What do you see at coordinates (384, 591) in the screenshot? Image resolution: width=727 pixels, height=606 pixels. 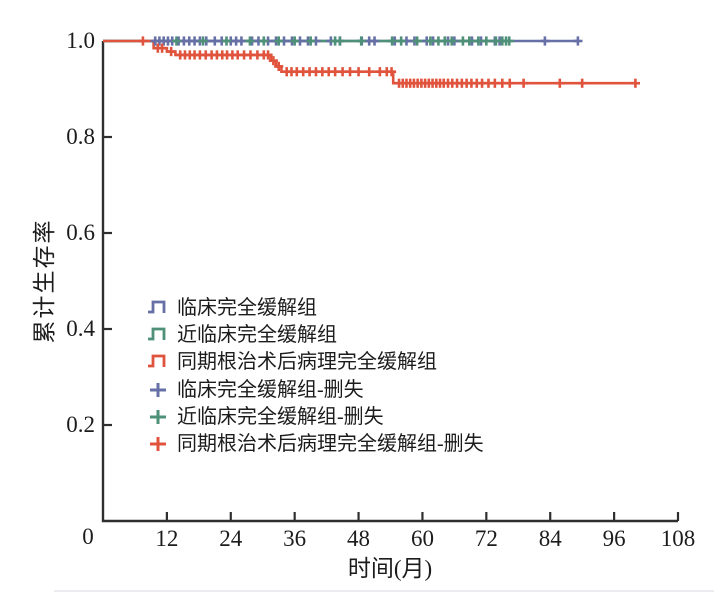 I see `bottom-divider-line` at bounding box center [384, 591].